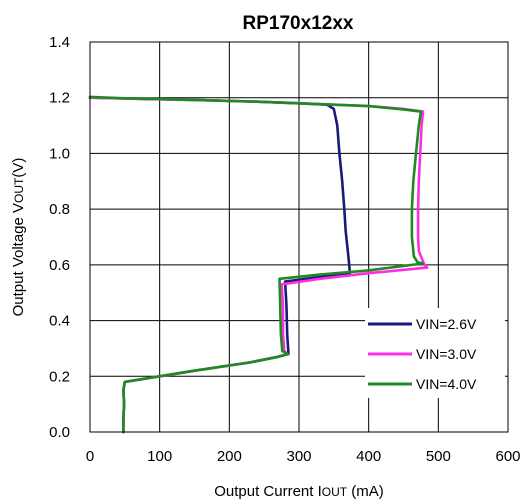 The width and height of the screenshot is (532, 504). I want to click on legend-label: VIN=4.0V, so click(446, 384).